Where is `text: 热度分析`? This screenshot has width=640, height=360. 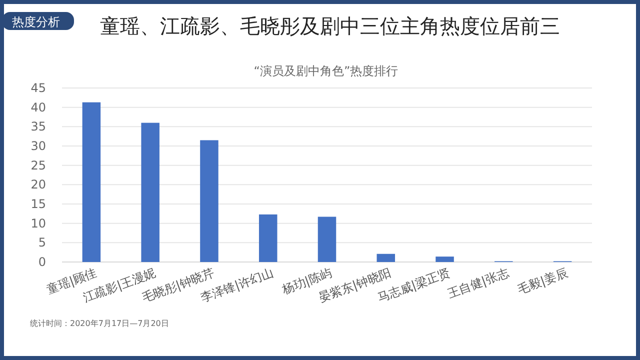
text: 热度分析 is located at coordinates (36, 22).